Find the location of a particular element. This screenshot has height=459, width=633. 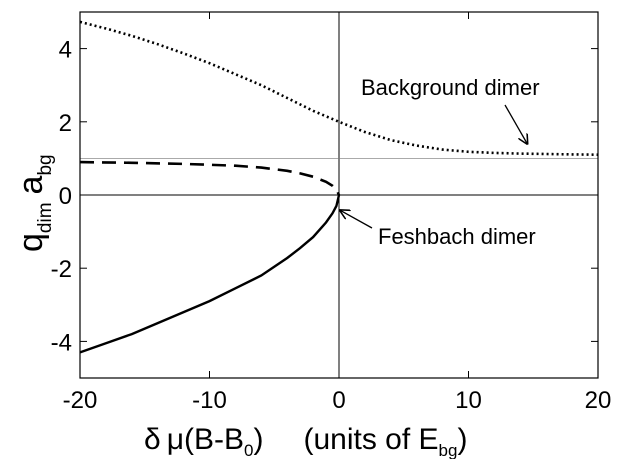

y-tick-label: -2 is located at coordinates (61, 269).